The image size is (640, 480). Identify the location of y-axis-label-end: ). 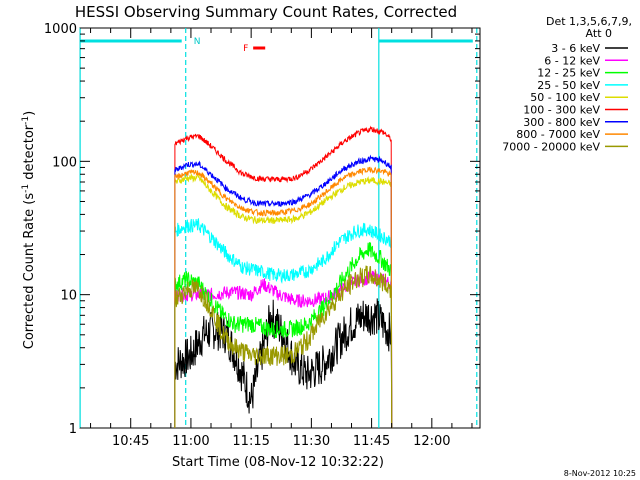
(29, 113).